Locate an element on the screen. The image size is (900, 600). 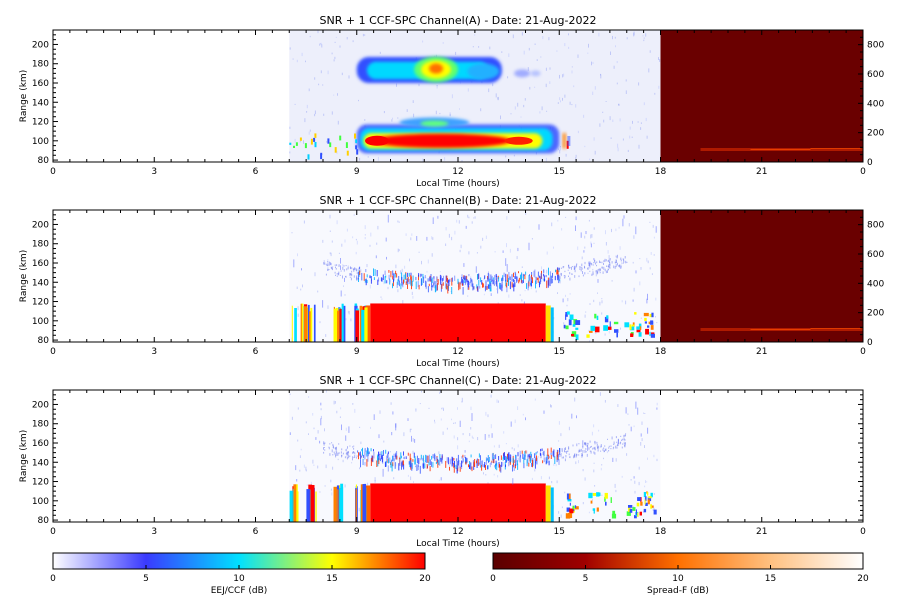
y-tick-label: 80 is located at coordinates (44, 341).